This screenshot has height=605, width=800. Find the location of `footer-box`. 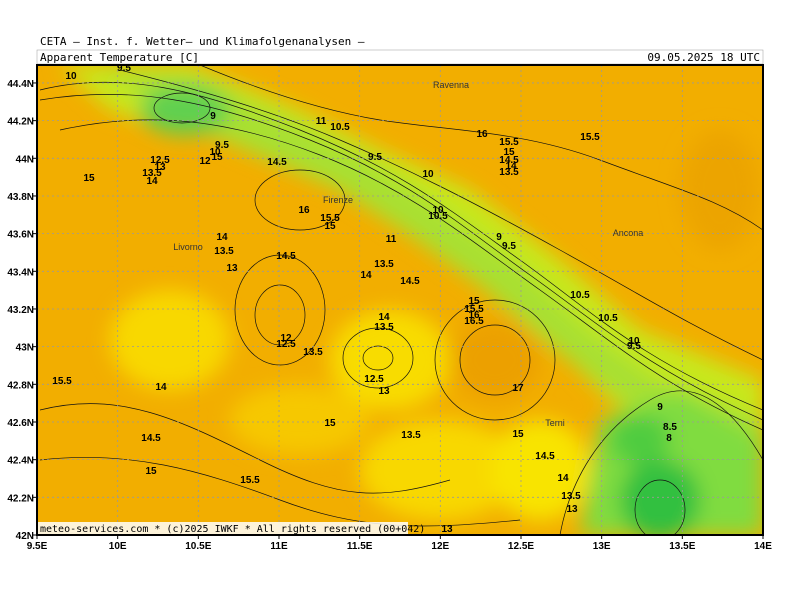

footer-box is located at coordinates (223, 528).